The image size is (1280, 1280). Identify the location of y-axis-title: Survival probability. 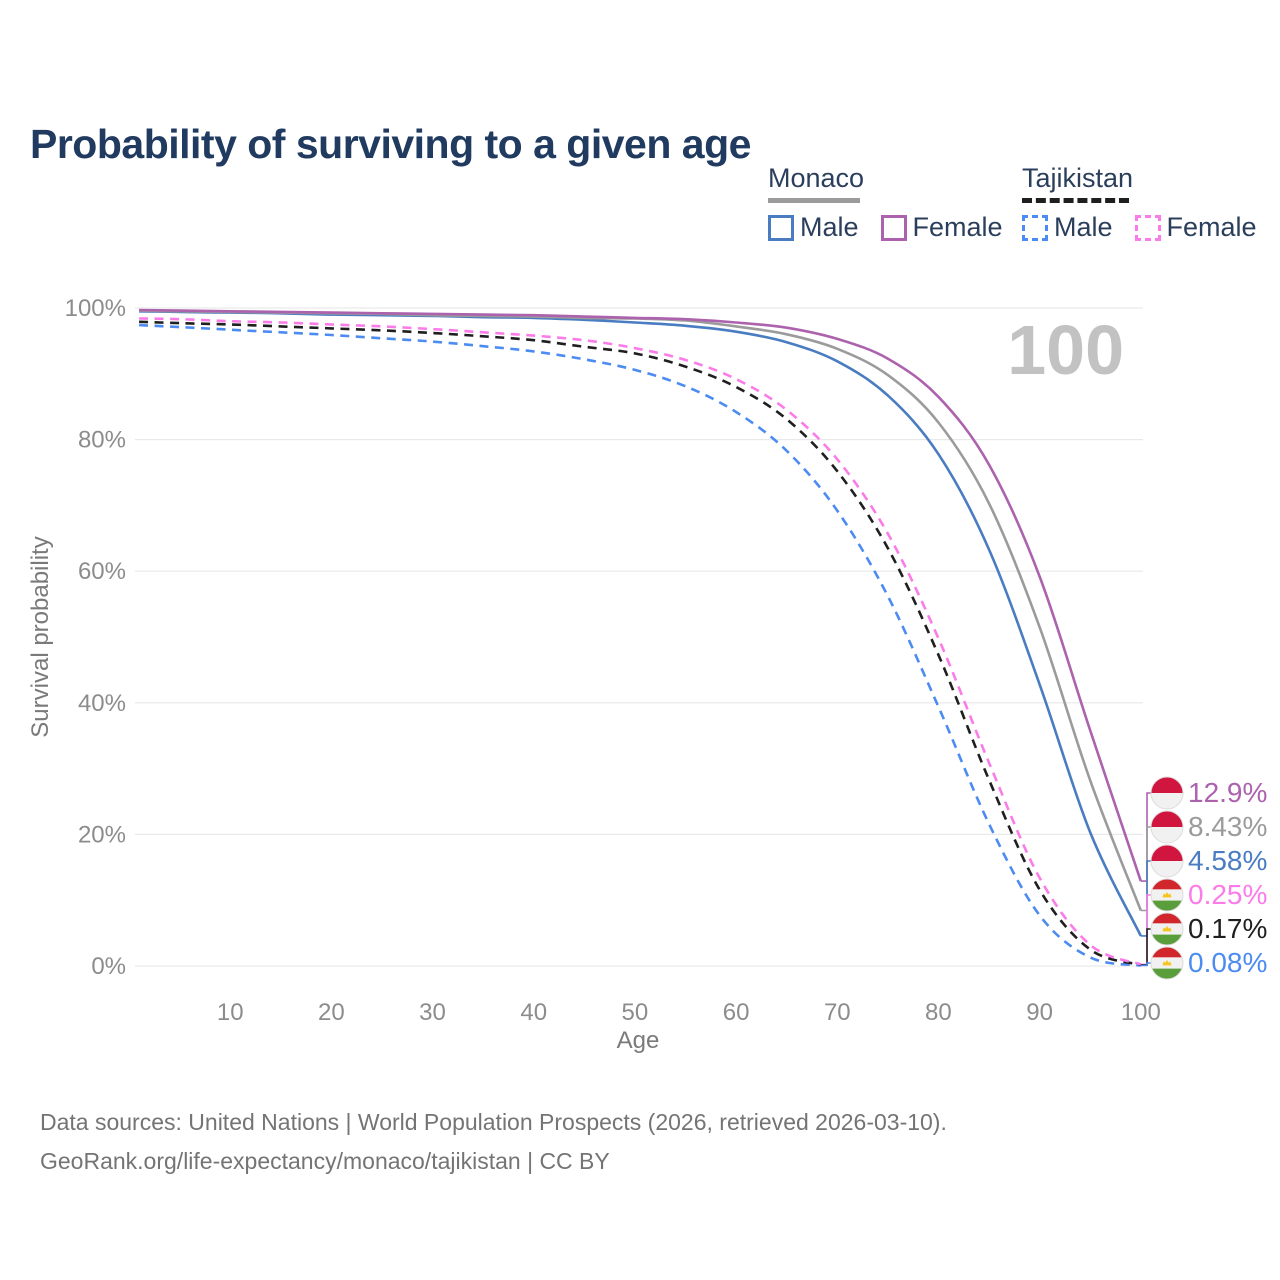
(40, 636).